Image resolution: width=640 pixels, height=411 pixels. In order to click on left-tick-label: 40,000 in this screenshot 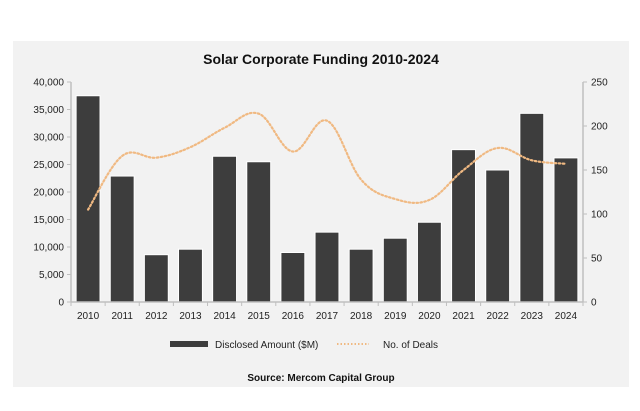, I will do `click(48, 83)`.